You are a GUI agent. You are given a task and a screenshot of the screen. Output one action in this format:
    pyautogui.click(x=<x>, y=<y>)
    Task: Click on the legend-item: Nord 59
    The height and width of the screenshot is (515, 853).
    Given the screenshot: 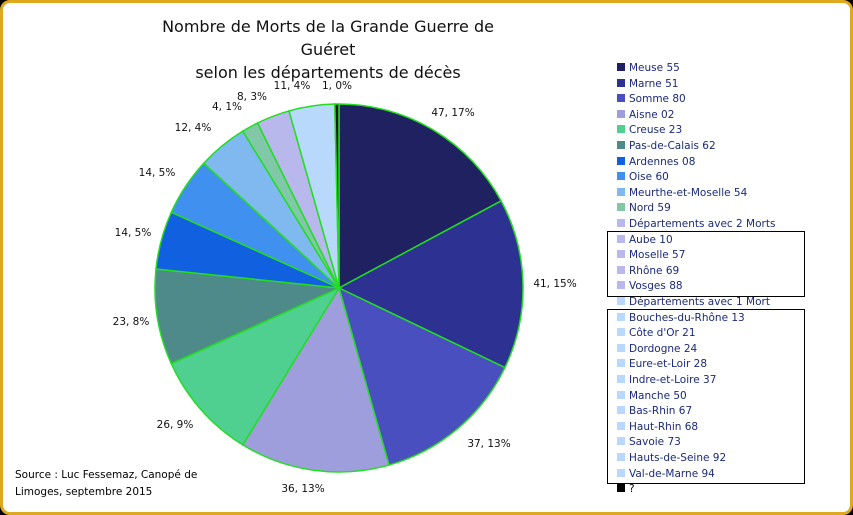 What is the action you would take?
    pyautogui.click(x=644, y=208)
    